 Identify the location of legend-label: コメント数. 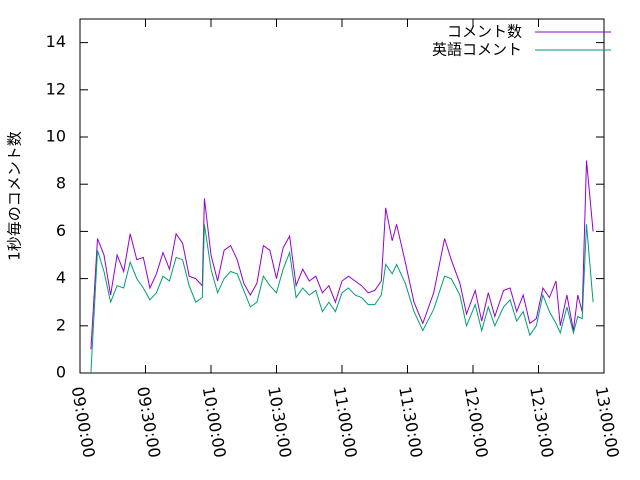
(484, 32).